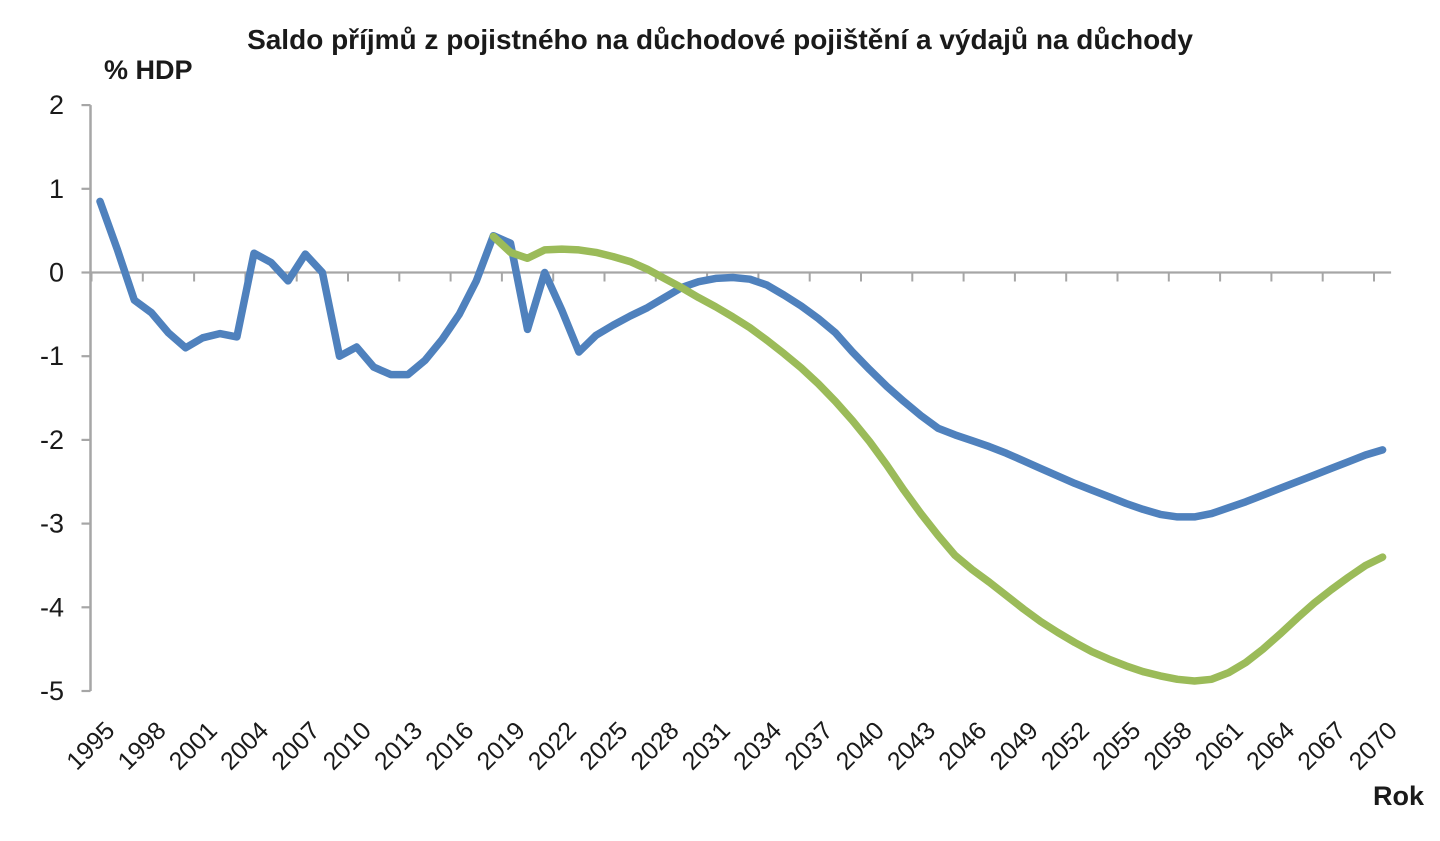 The width and height of the screenshot is (1440, 841). I want to click on y-tick-label: -1, so click(52, 356).